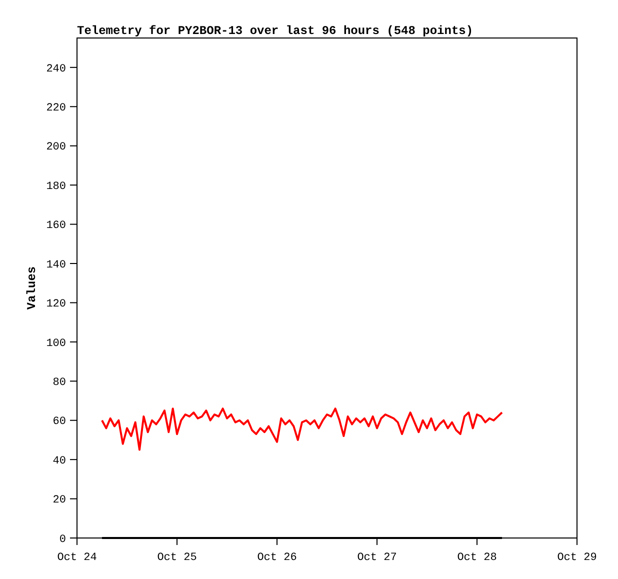 This screenshot has height=579, width=618. Describe the element at coordinates (56, 108) in the screenshot. I see `y-tick-label: 220` at that location.